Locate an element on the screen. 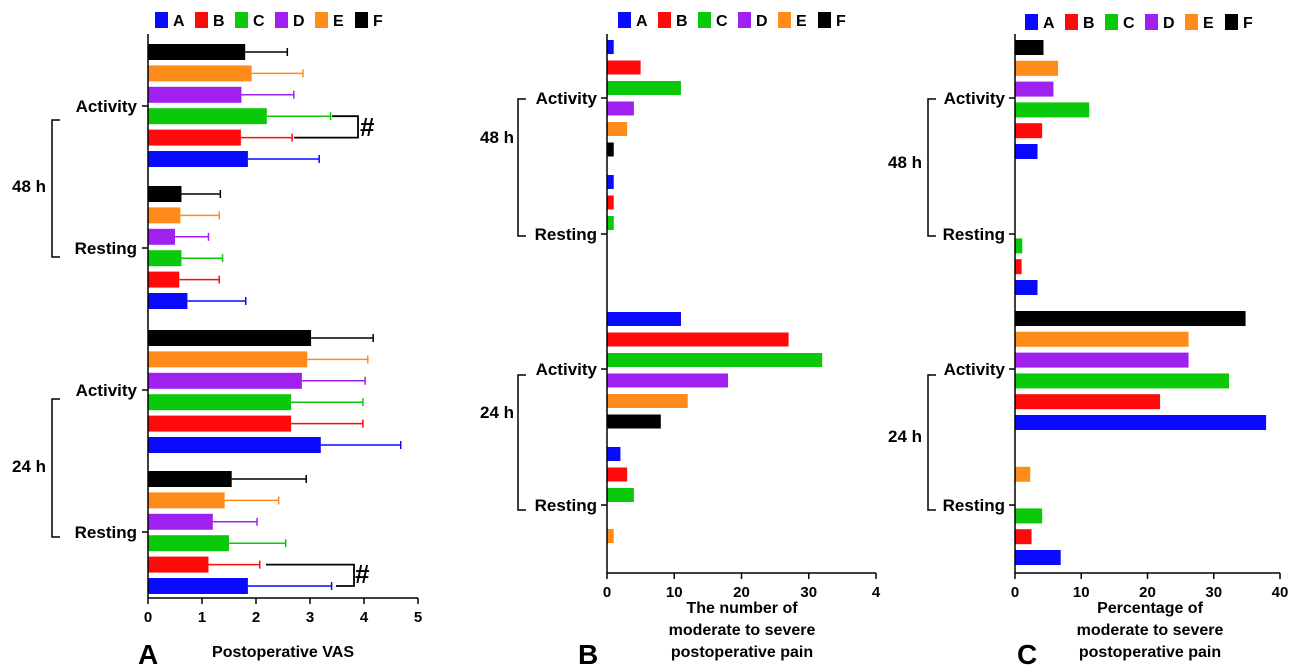 The image size is (1304, 666). panel-b-legend-swatch-b is located at coordinates (664, 20).